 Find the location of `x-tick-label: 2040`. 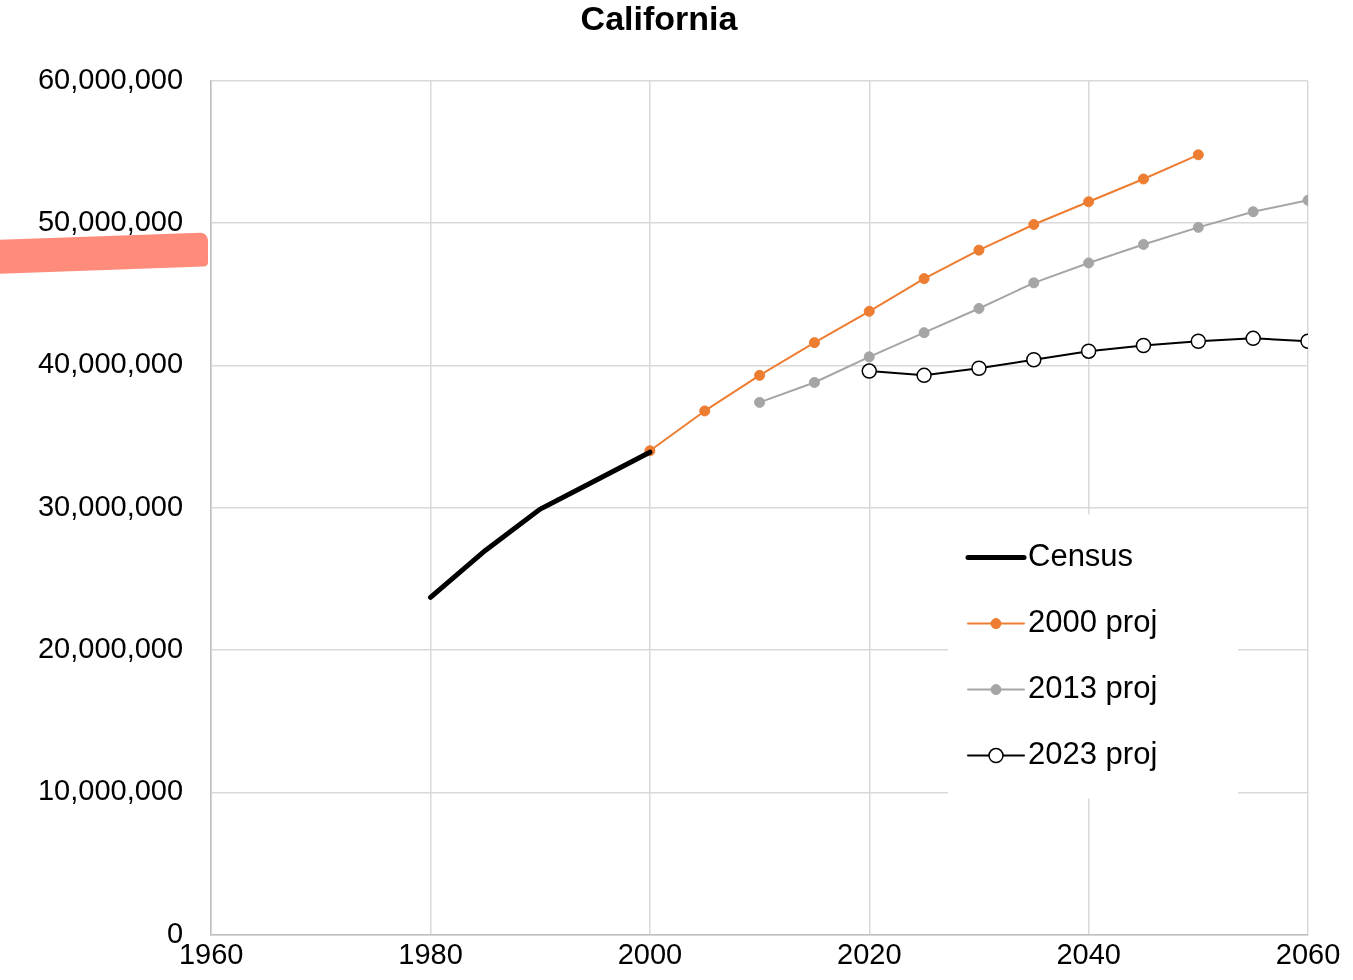

x-tick-label: 2040 is located at coordinates (1088, 954).